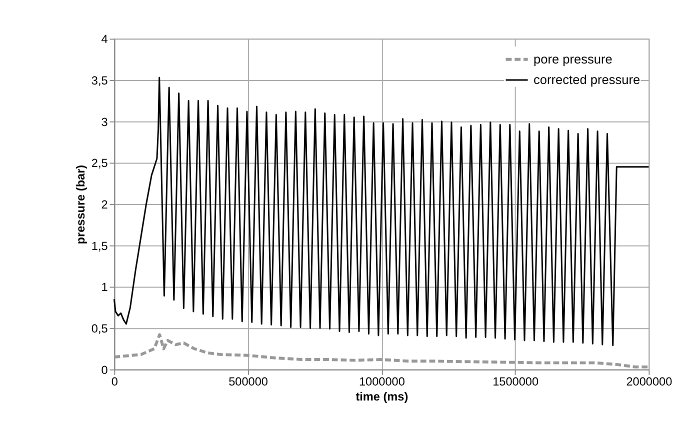  Describe the element at coordinates (382, 381) in the screenshot. I see `x-tick-label: 1000000` at that location.